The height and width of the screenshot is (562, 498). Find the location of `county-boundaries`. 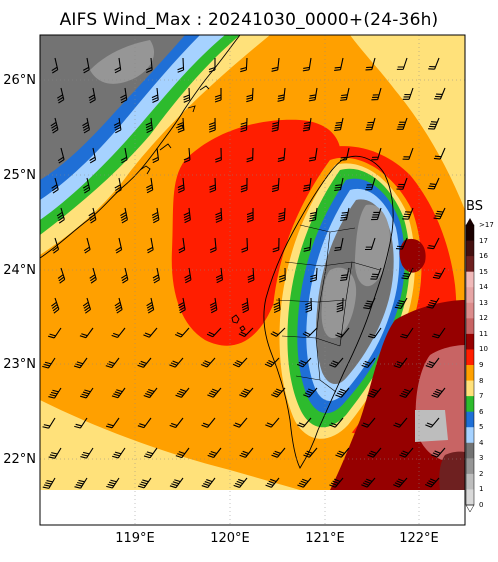

county-boundaries is located at coordinates (328, 308).